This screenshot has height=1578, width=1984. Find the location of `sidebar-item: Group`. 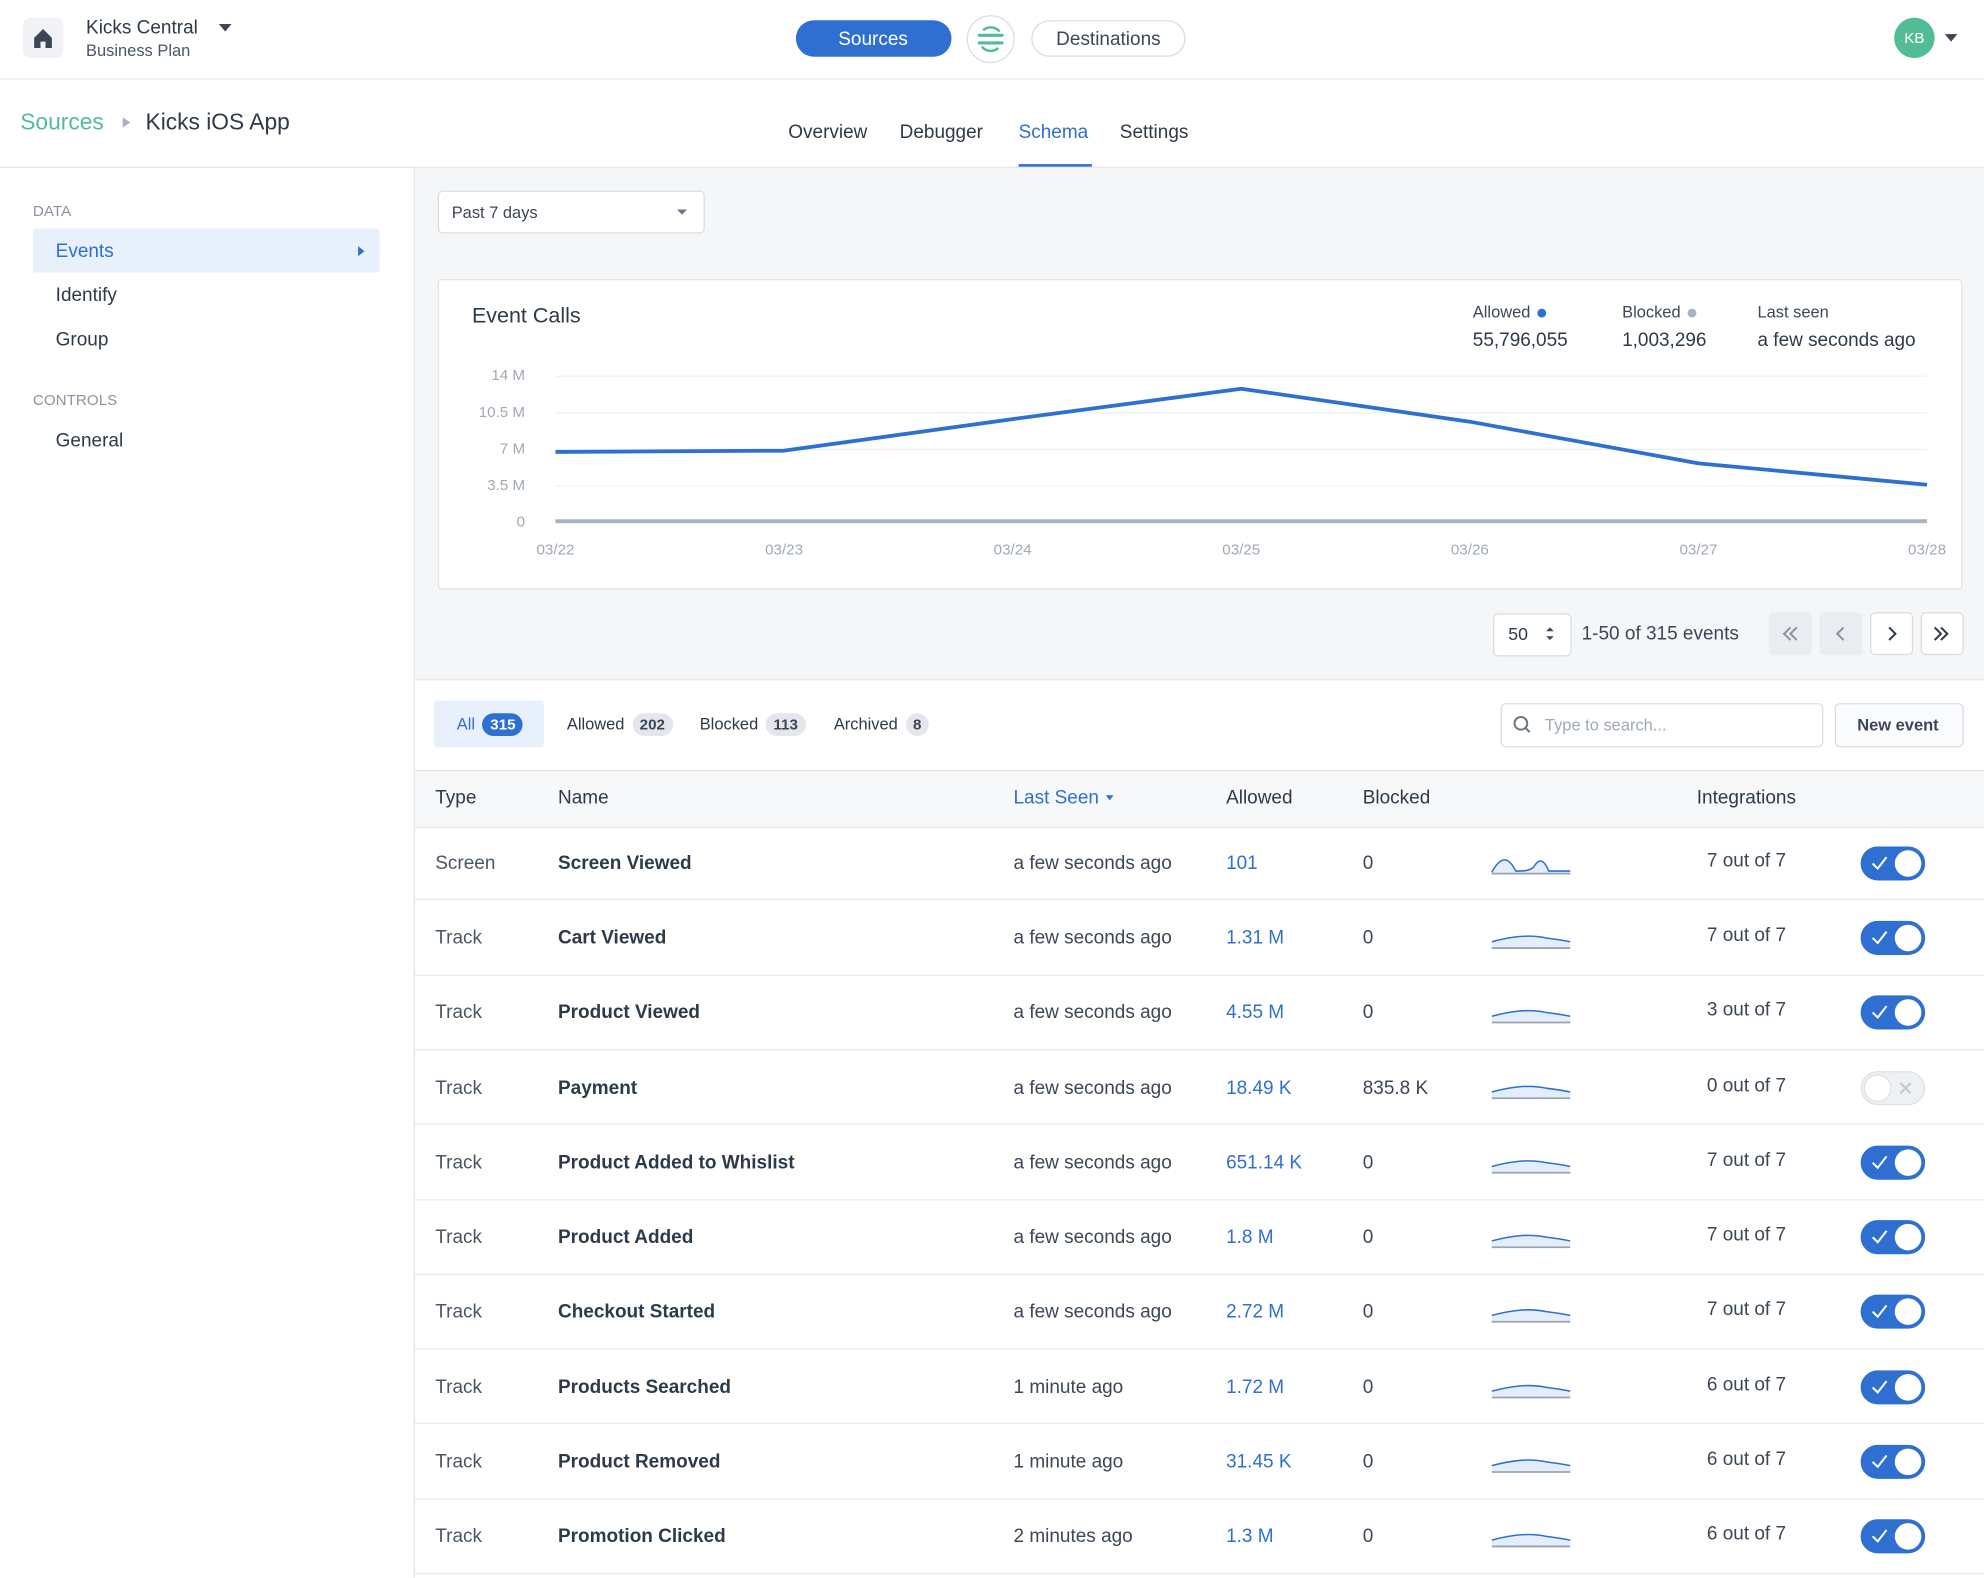

sidebar-item: Group is located at coordinates (82, 339).